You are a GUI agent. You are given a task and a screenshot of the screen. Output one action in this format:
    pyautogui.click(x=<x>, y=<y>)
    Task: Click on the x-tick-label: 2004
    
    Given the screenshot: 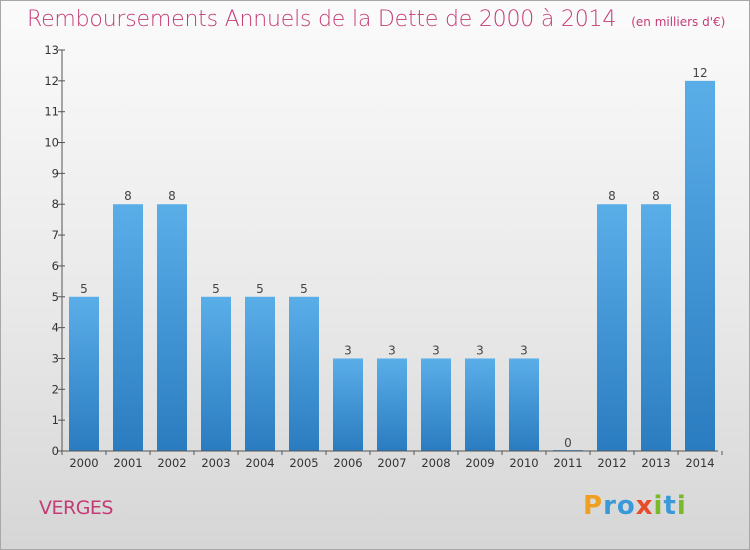 What is the action you would take?
    pyautogui.click(x=259, y=463)
    